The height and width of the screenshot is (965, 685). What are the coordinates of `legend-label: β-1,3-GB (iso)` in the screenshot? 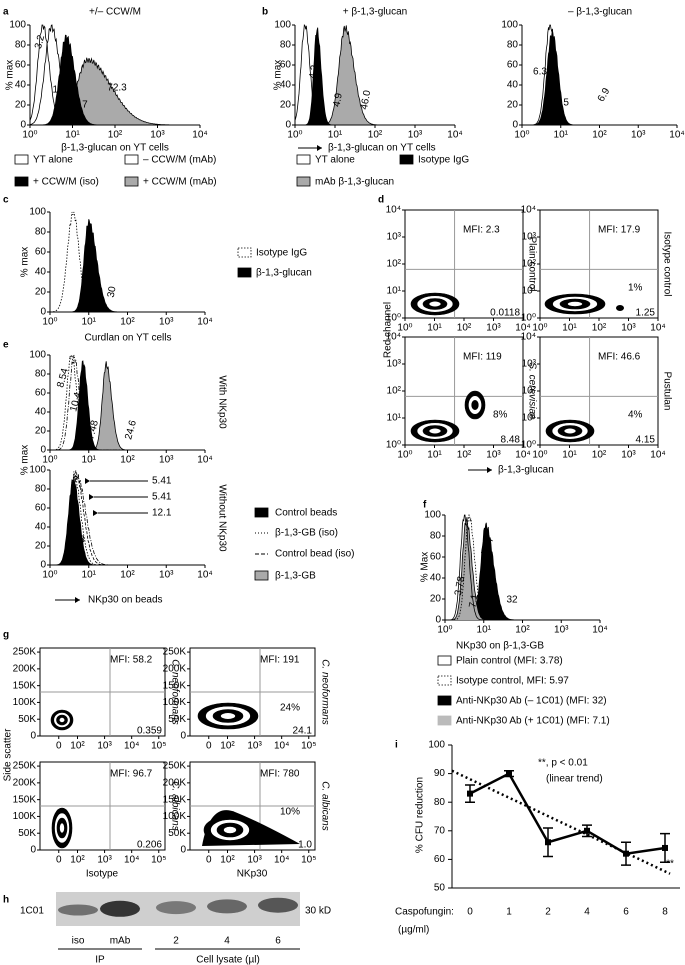 It's located at (306, 533).